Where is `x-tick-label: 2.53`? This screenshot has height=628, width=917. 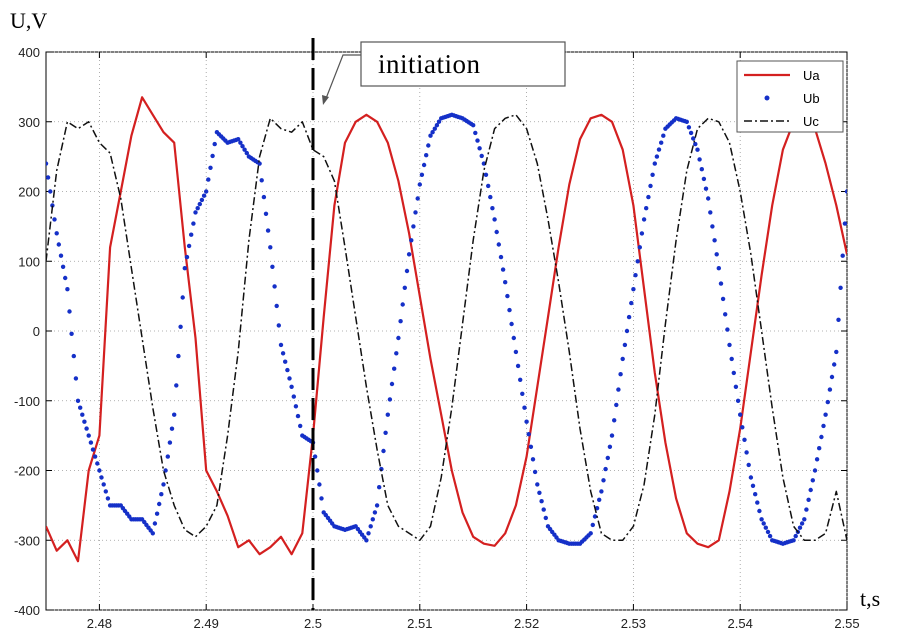 x-tick-label: 2.53 is located at coordinates (633, 622).